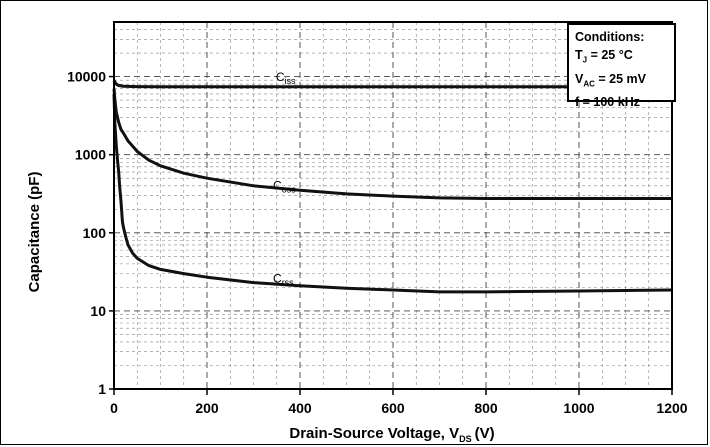 The image size is (710, 447). I want to click on conditions-title: Conditions:, so click(610, 37).